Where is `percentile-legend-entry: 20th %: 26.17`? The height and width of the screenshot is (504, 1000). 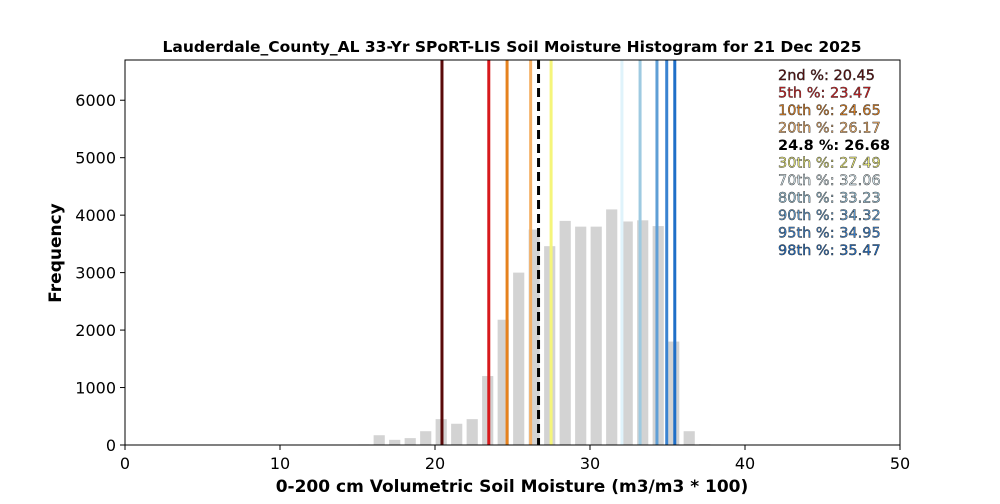 percentile-legend-entry: 20th %: 26.17 is located at coordinates (829, 129).